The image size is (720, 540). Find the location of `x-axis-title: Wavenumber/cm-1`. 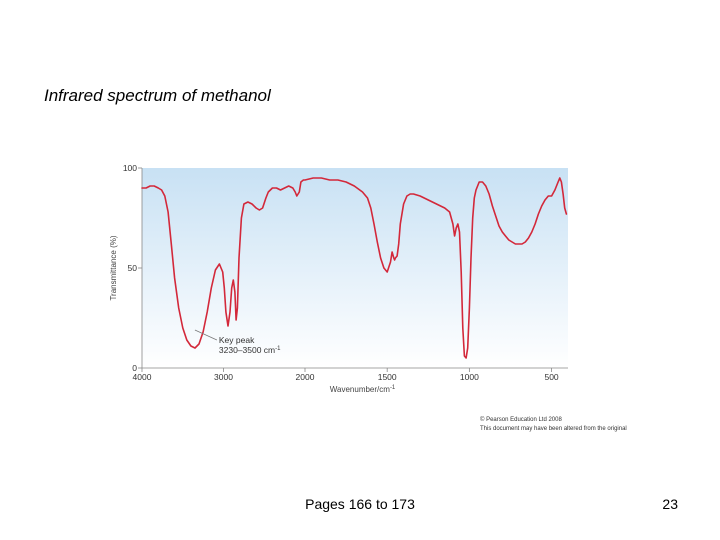

x-axis-title: Wavenumber/cm-1 is located at coordinates (363, 389).